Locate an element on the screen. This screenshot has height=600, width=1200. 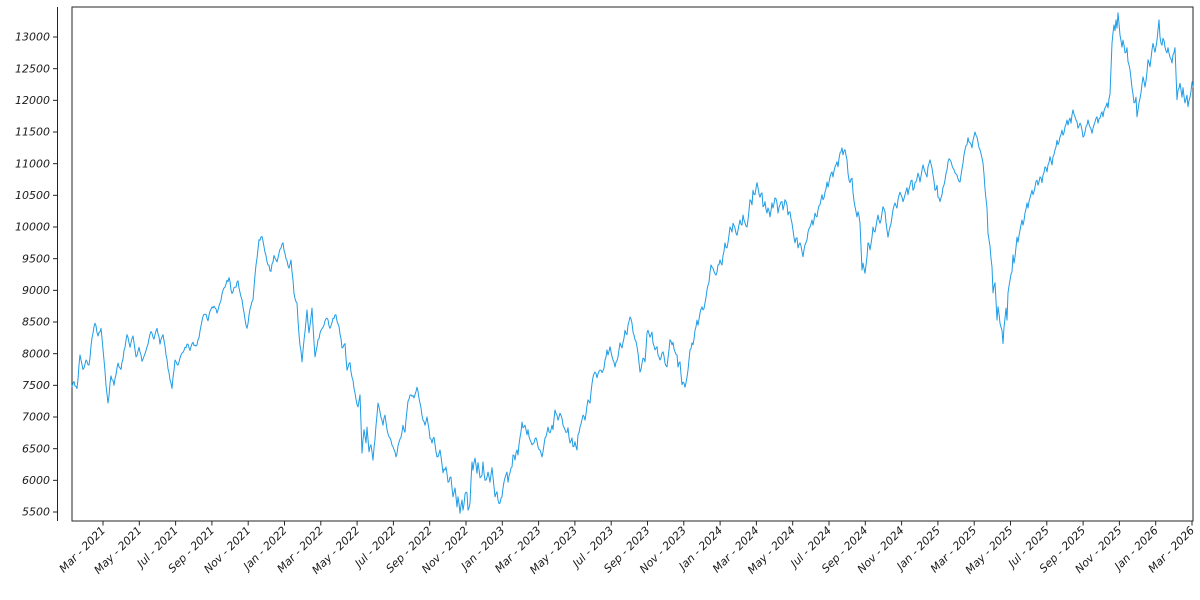
y-tick-label: 12000 is located at coordinates (32, 100).